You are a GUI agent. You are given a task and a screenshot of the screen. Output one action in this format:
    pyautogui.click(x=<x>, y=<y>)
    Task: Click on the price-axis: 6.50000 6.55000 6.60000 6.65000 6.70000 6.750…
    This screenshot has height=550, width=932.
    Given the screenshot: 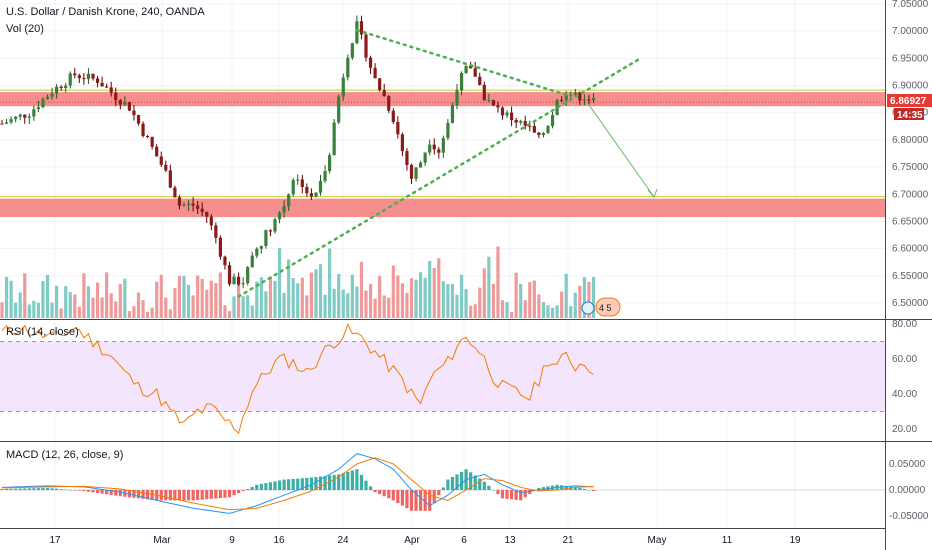 What is the action you would take?
    pyautogui.click(x=910, y=154)
    